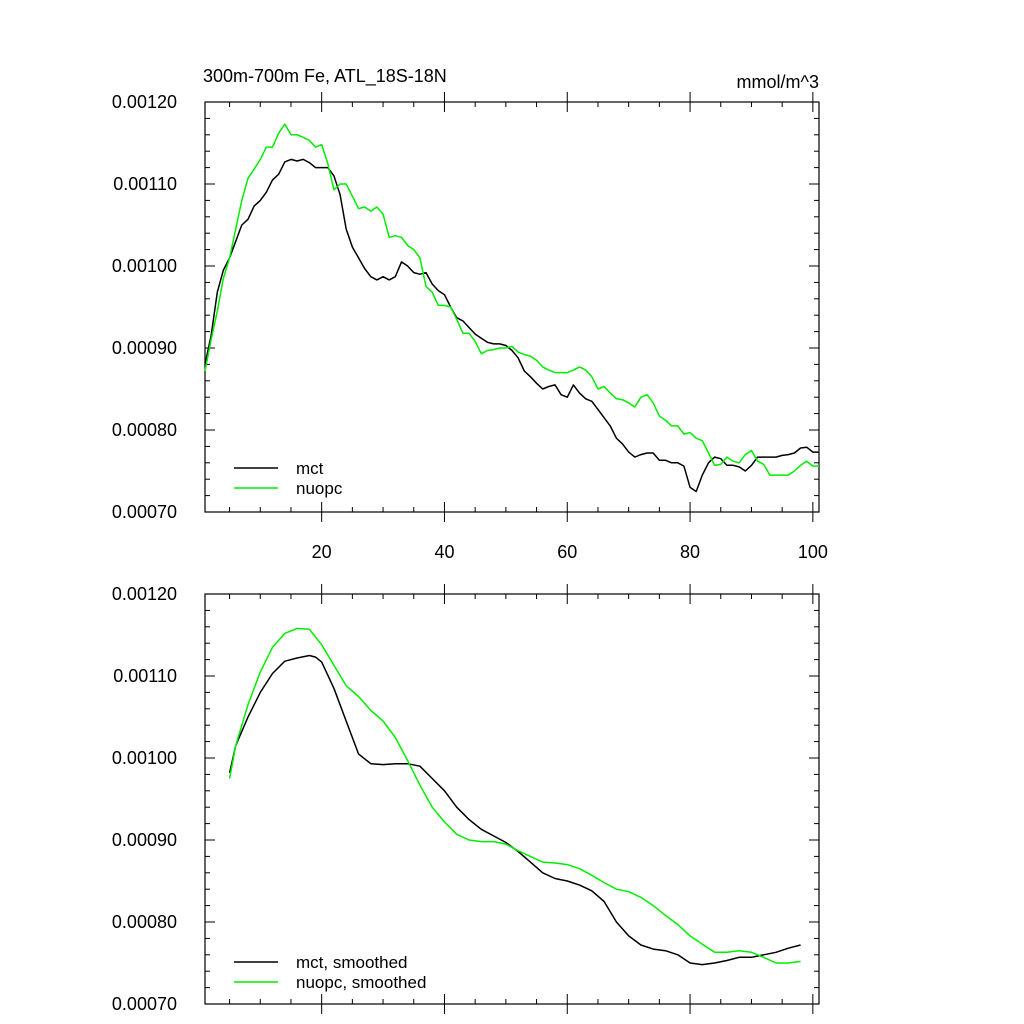  I want to click on x-tick-label: 60, so click(567, 552).